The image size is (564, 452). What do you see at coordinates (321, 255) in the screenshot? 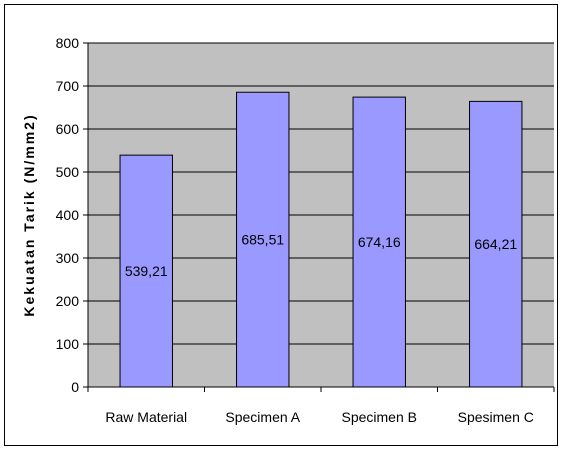
I see `data-labels: 539,21 685,51 674,16 664,21` at bounding box center [321, 255].